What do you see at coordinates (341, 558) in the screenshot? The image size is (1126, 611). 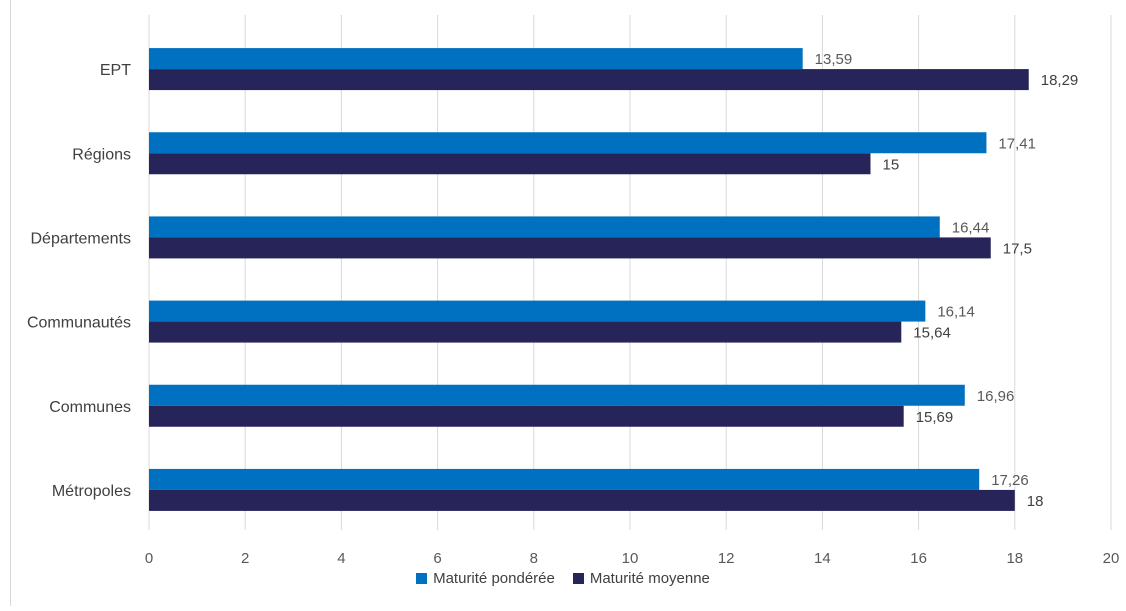 I see `x-tick-label: 4` at bounding box center [341, 558].